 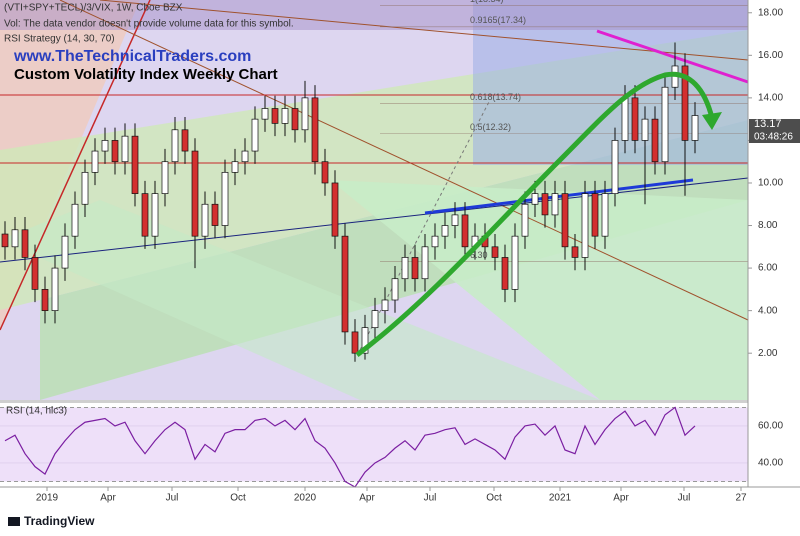 I want to click on fib-label: 1(18.34), so click(x=487, y=2).